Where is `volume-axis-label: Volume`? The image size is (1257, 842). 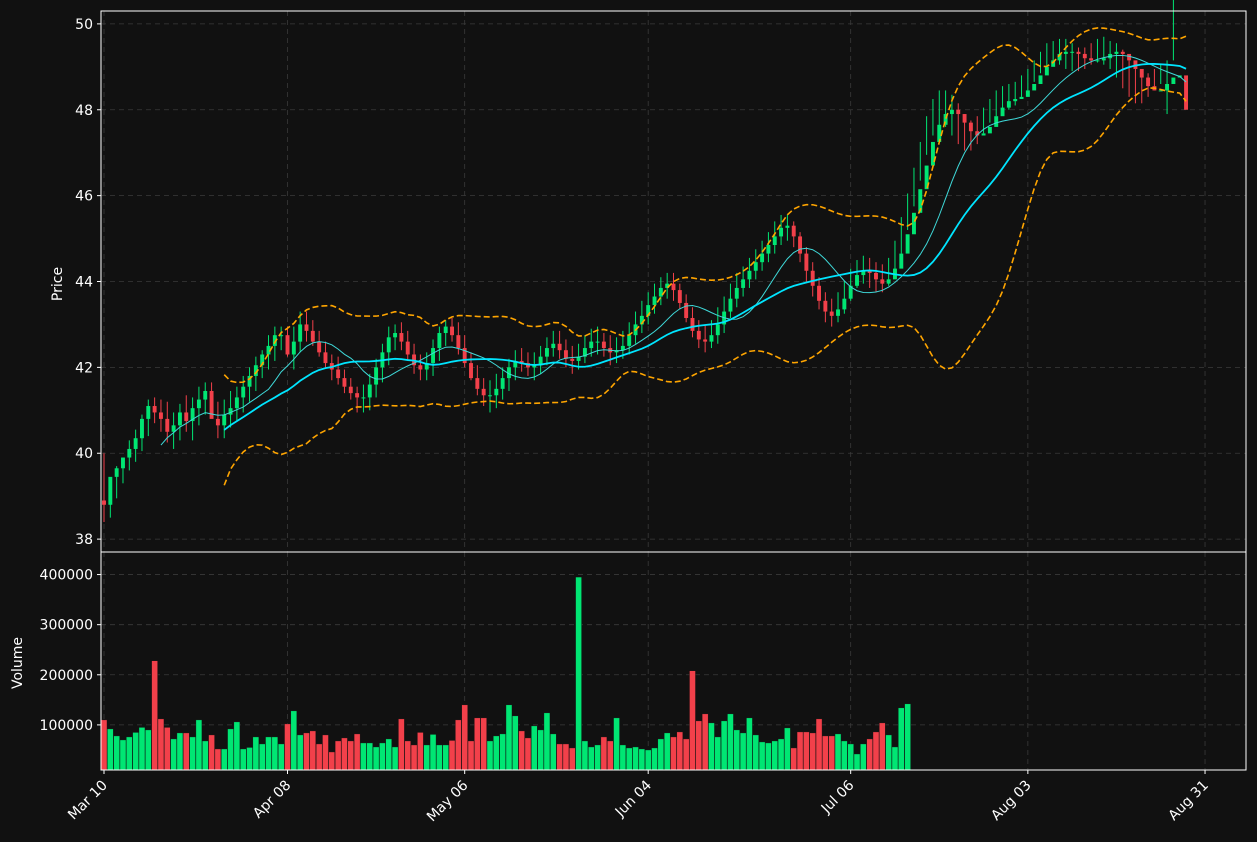 volume-axis-label: Volume is located at coordinates (18, 663).